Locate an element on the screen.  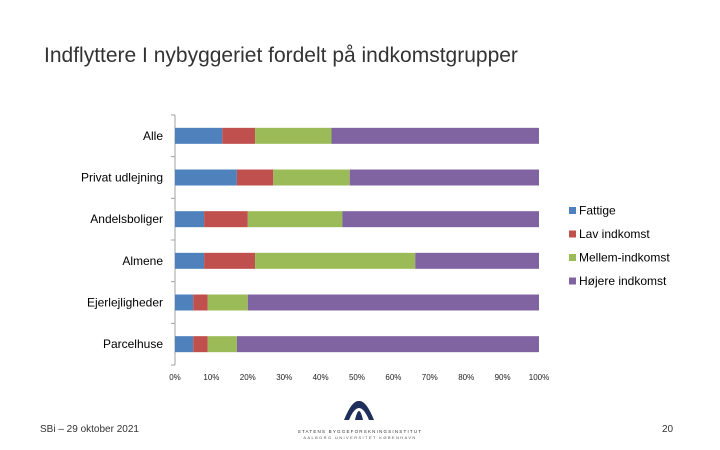
x-tick-label: 50% is located at coordinates (357, 377).